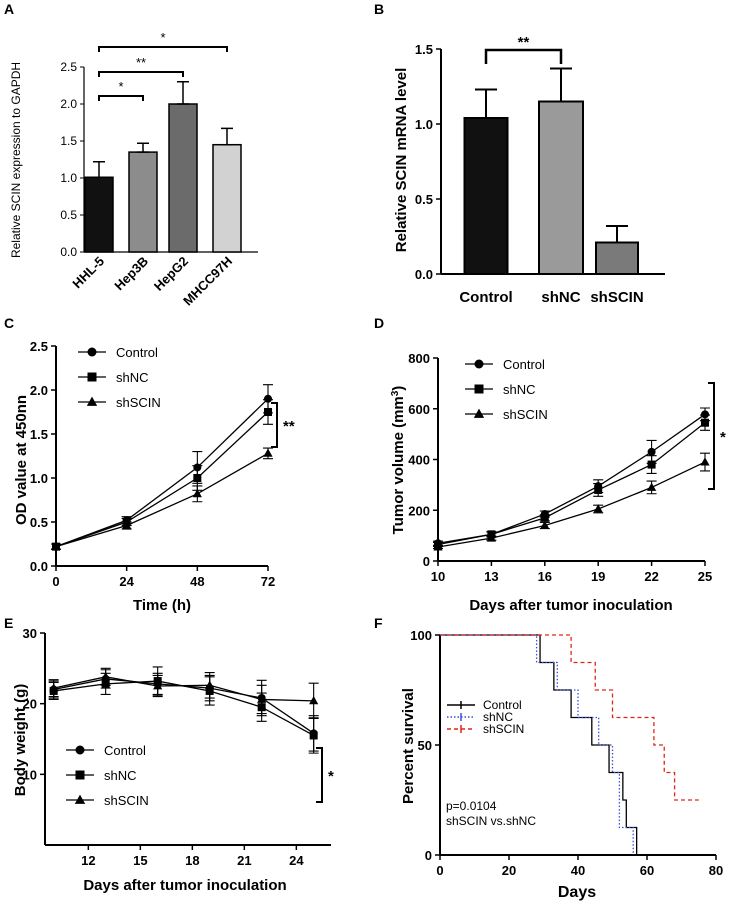 The height and width of the screenshot is (910, 731). Describe the element at coordinates (379, 9) in the screenshot. I see `panel-label-b: B` at that location.